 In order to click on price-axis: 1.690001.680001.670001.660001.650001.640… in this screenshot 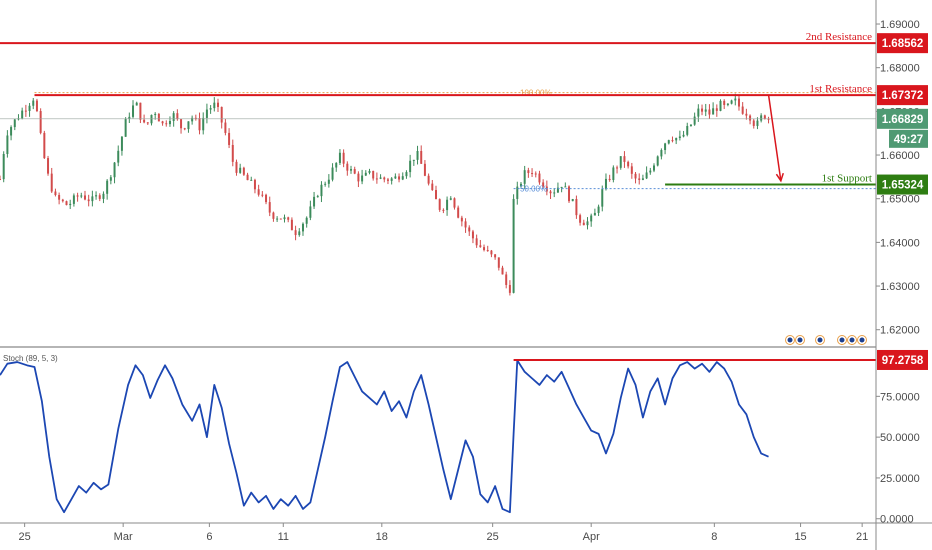, I will do `click(898, 272)`.